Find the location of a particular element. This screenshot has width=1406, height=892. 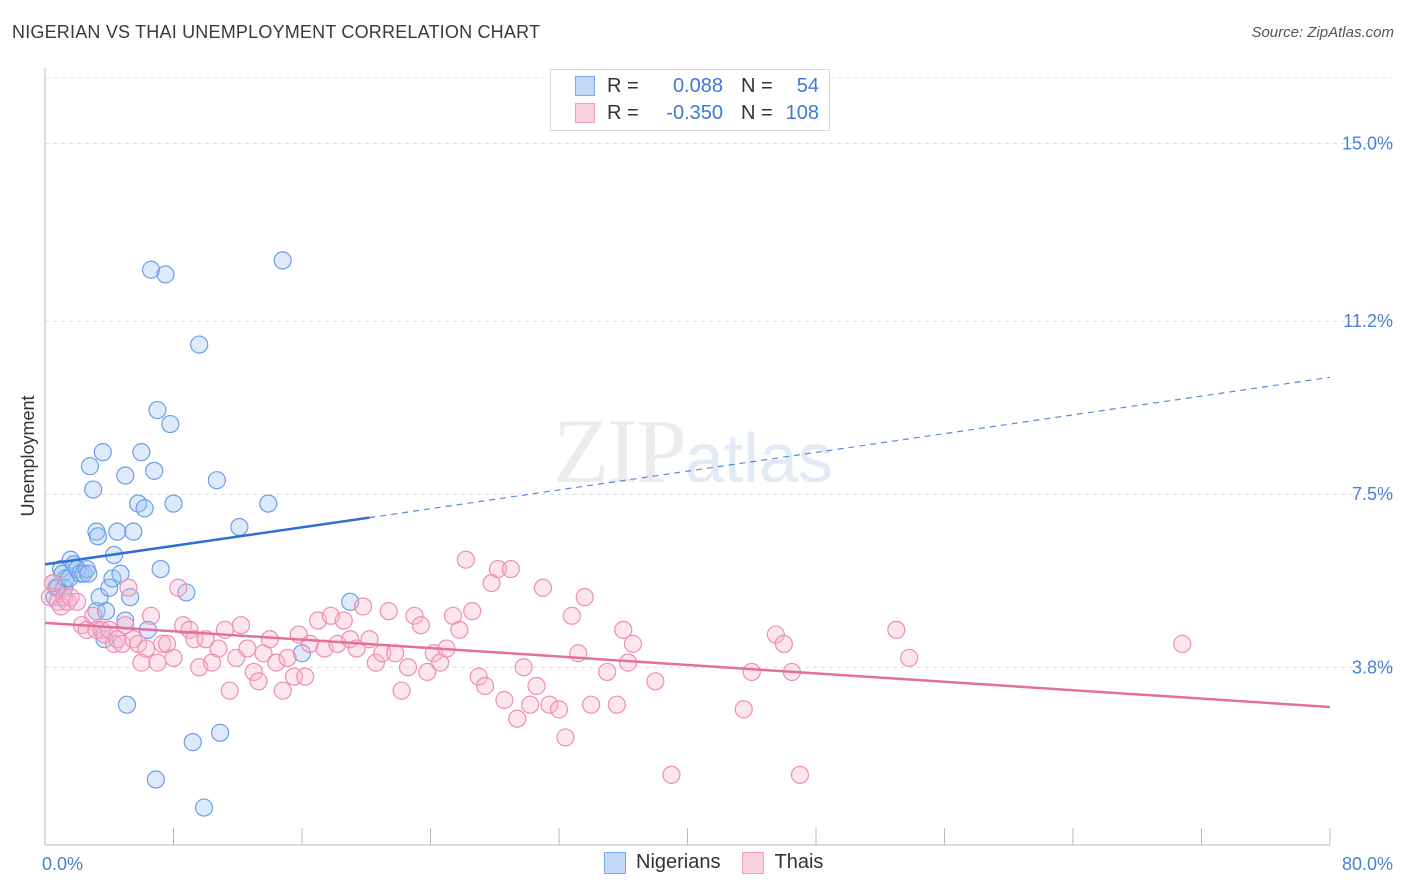

series-label-nigerians: Nigerians is located at coordinates (678, 862).